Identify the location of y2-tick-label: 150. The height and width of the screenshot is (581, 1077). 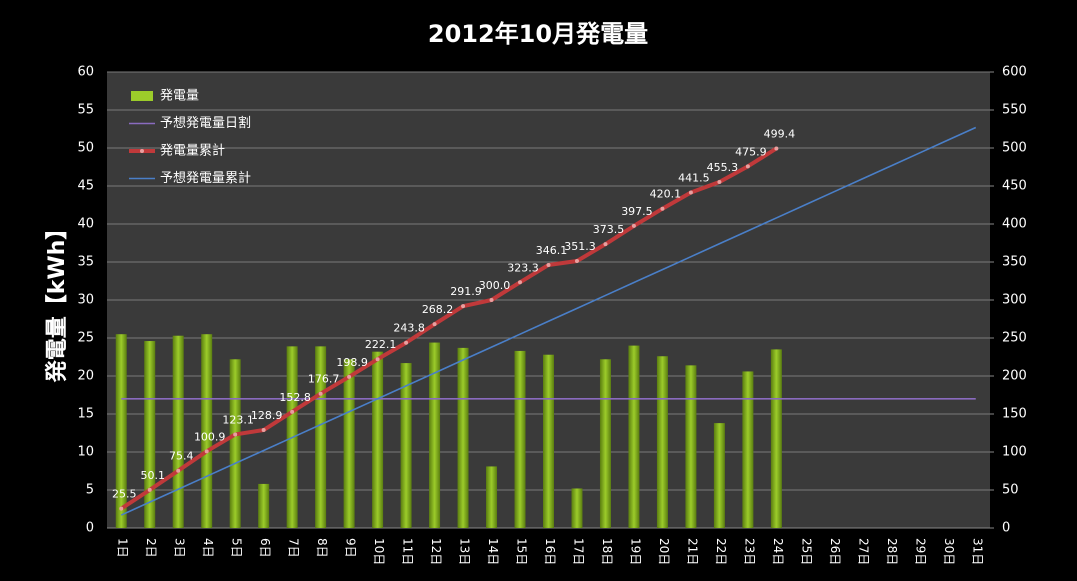
(1014, 414).